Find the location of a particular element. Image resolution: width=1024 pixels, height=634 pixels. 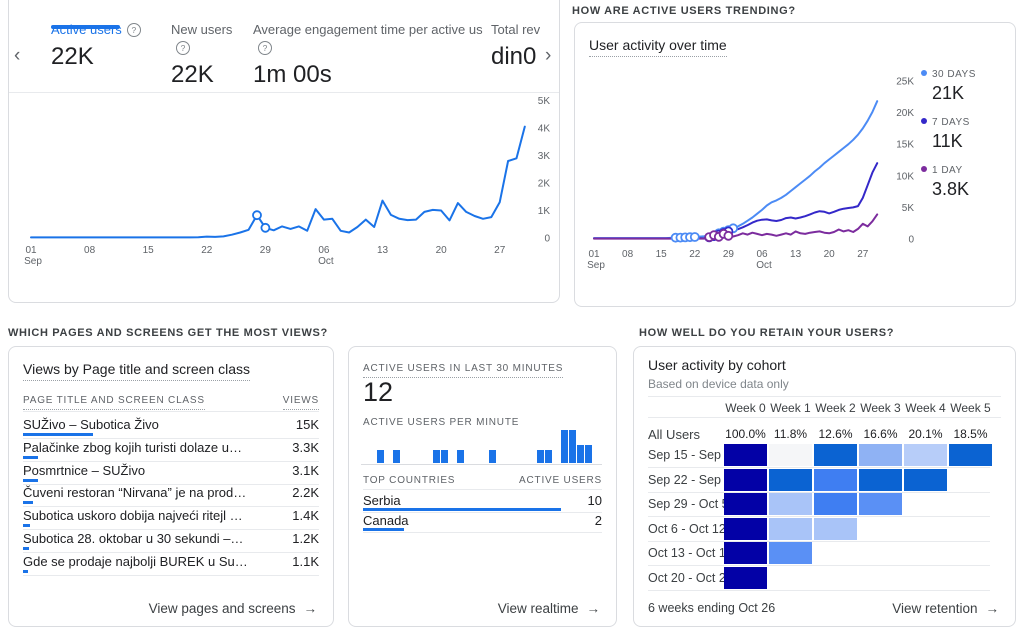

page-views: 1.1K is located at coordinates (305, 561).